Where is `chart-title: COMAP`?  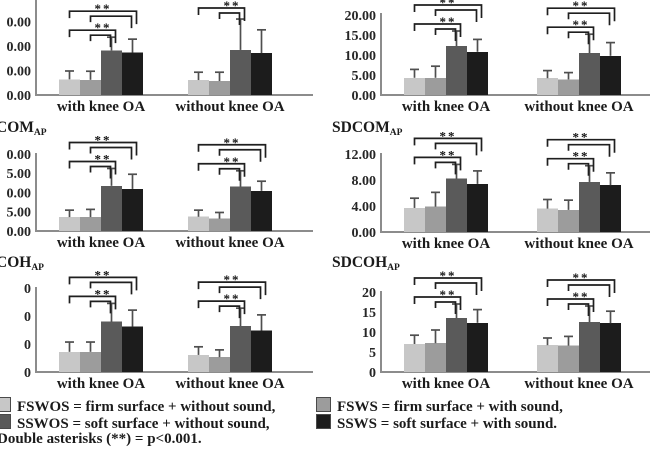 chart-title: COMAP is located at coordinates (23, 128).